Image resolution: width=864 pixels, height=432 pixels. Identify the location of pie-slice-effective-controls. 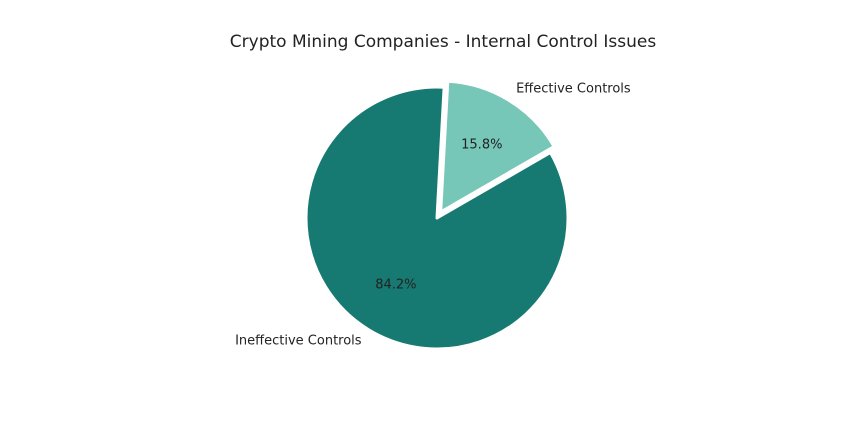
(497, 146).